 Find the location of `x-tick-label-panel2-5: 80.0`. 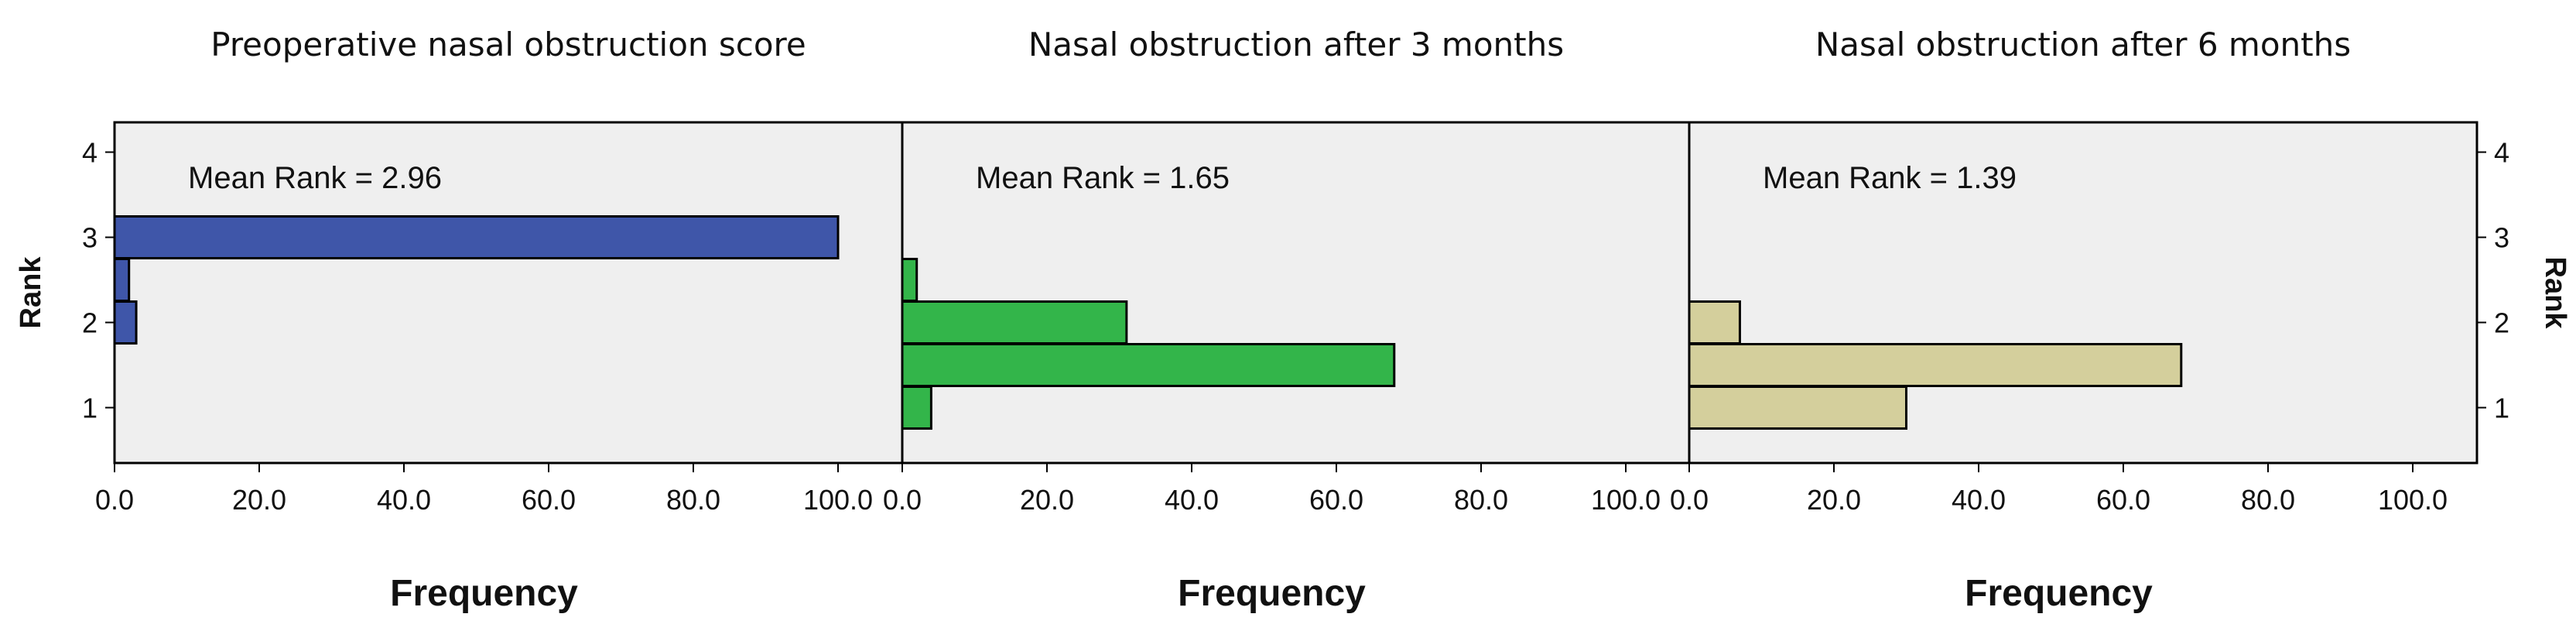

x-tick-label-panel2-5: 80.0 is located at coordinates (1481, 500).